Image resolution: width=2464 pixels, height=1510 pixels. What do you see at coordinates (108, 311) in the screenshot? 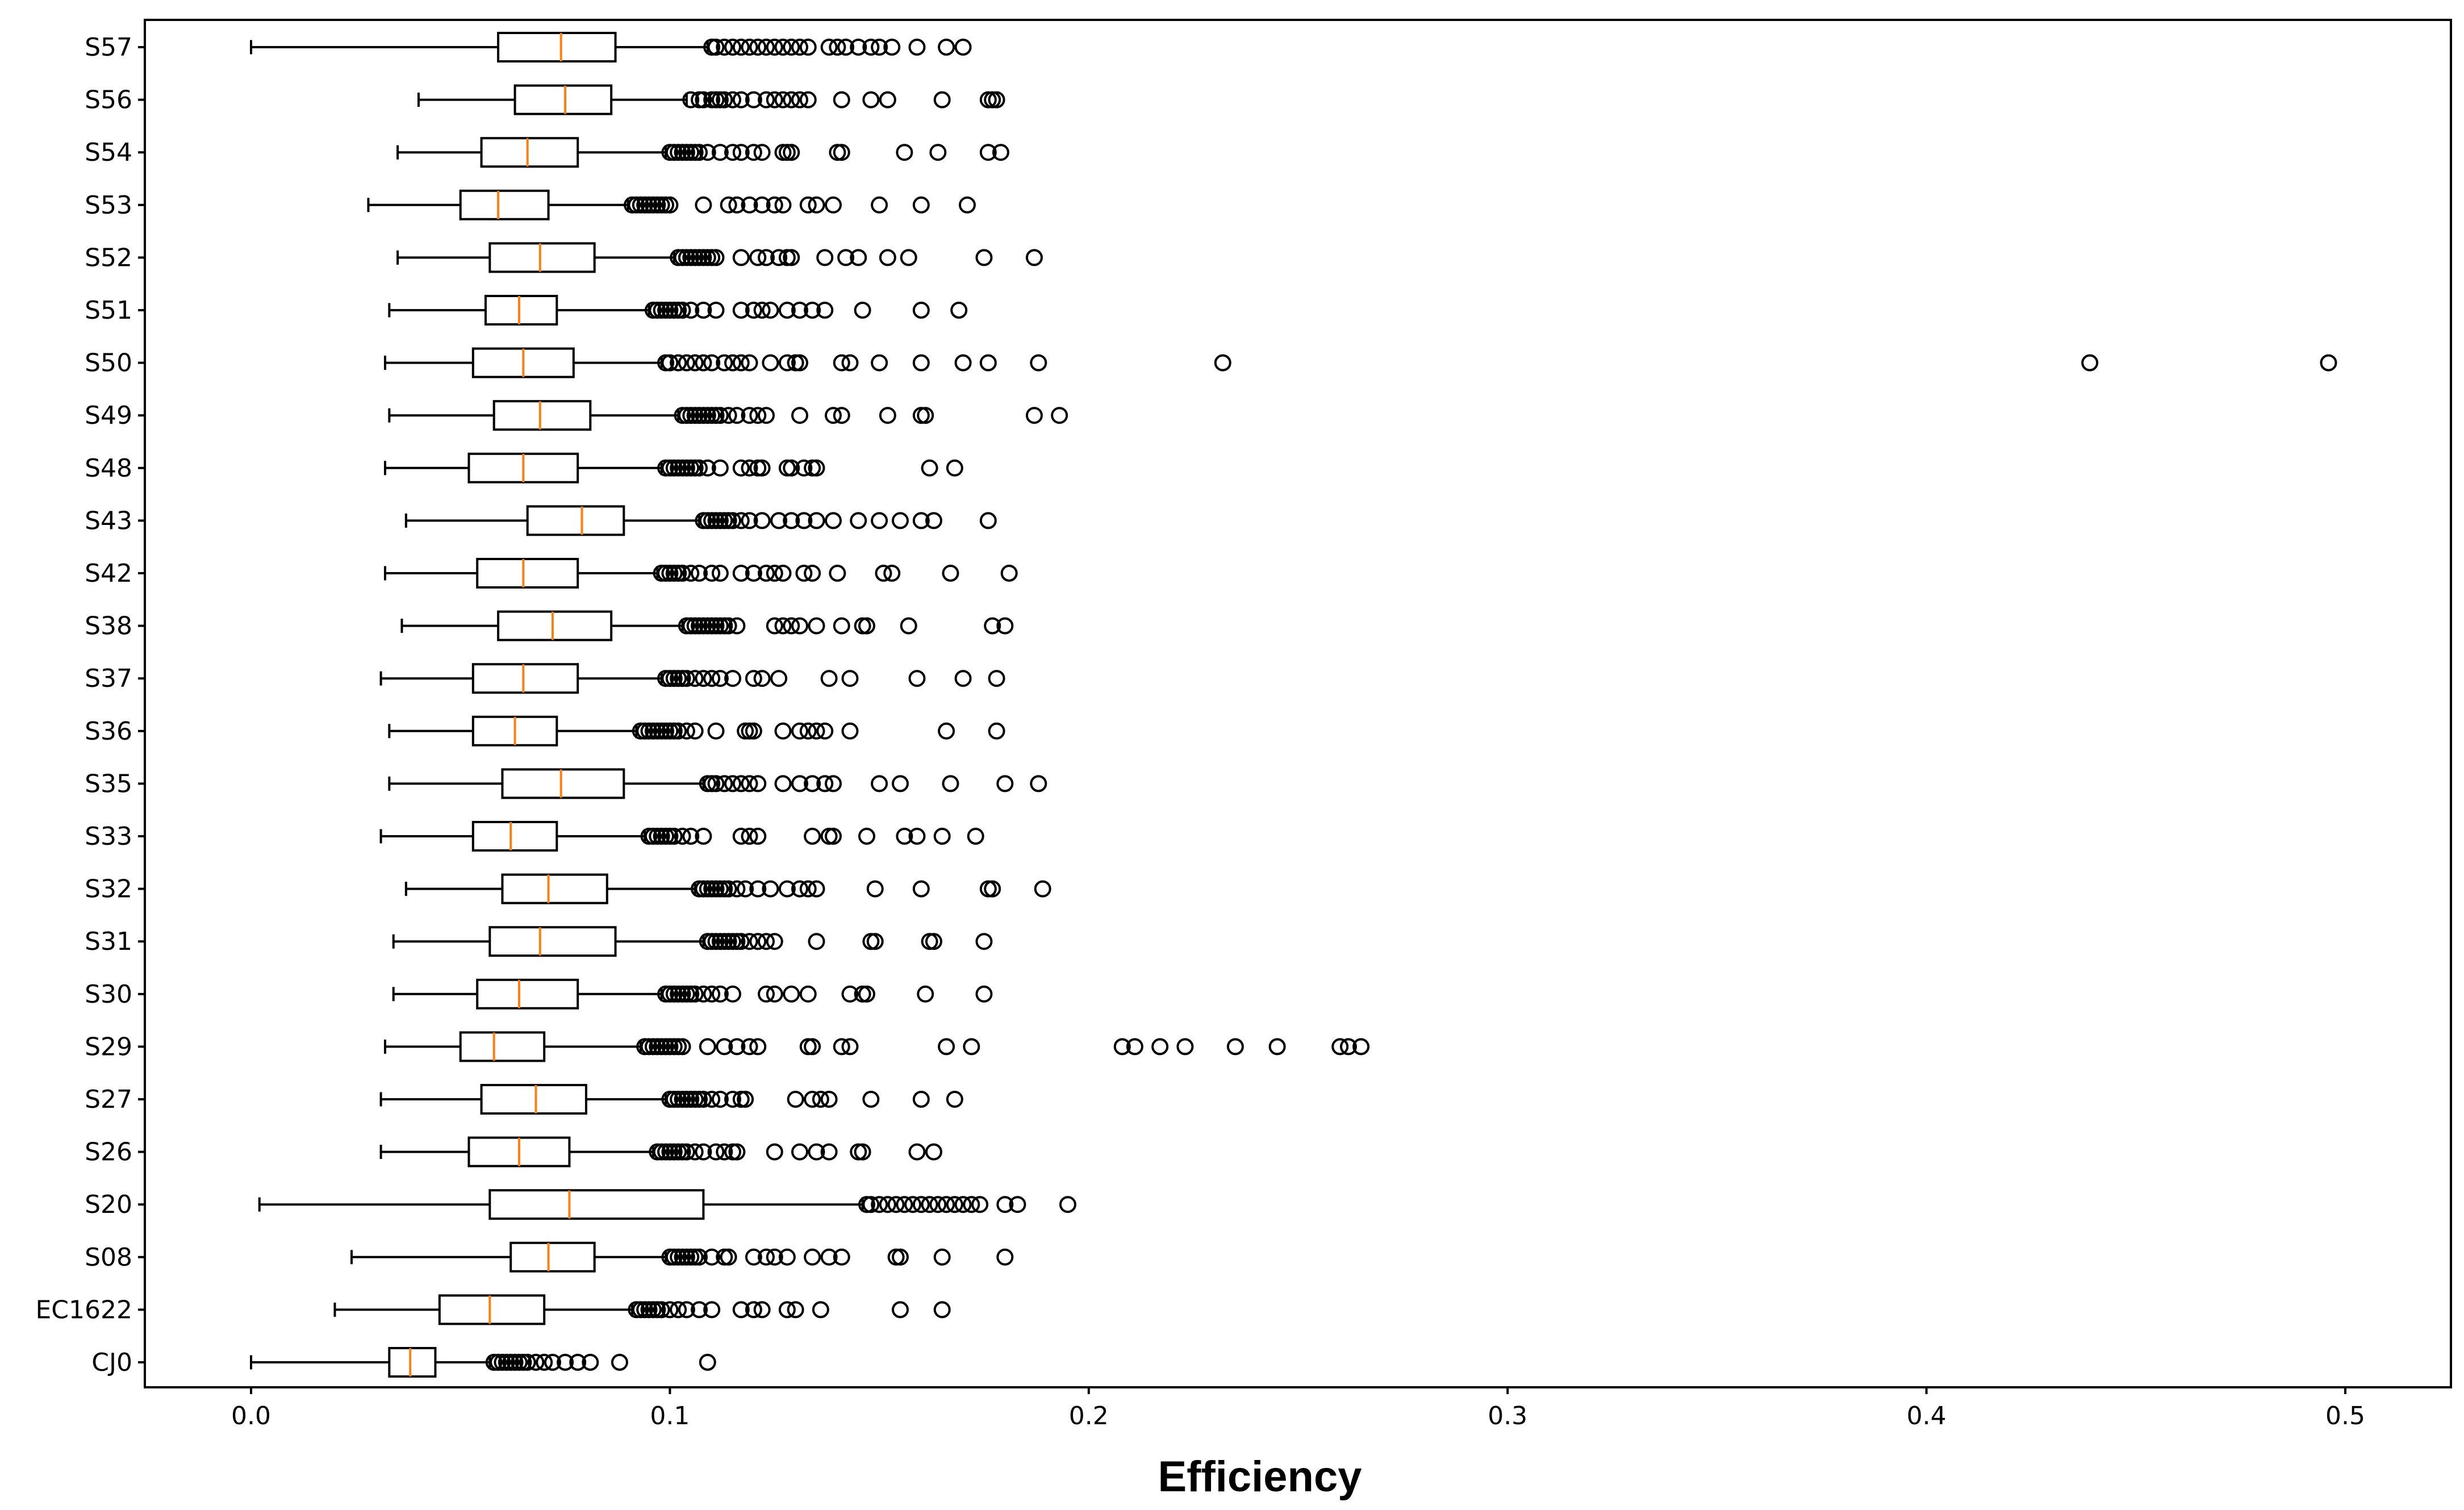
I see `y-tick-label: S51` at bounding box center [108, 311].